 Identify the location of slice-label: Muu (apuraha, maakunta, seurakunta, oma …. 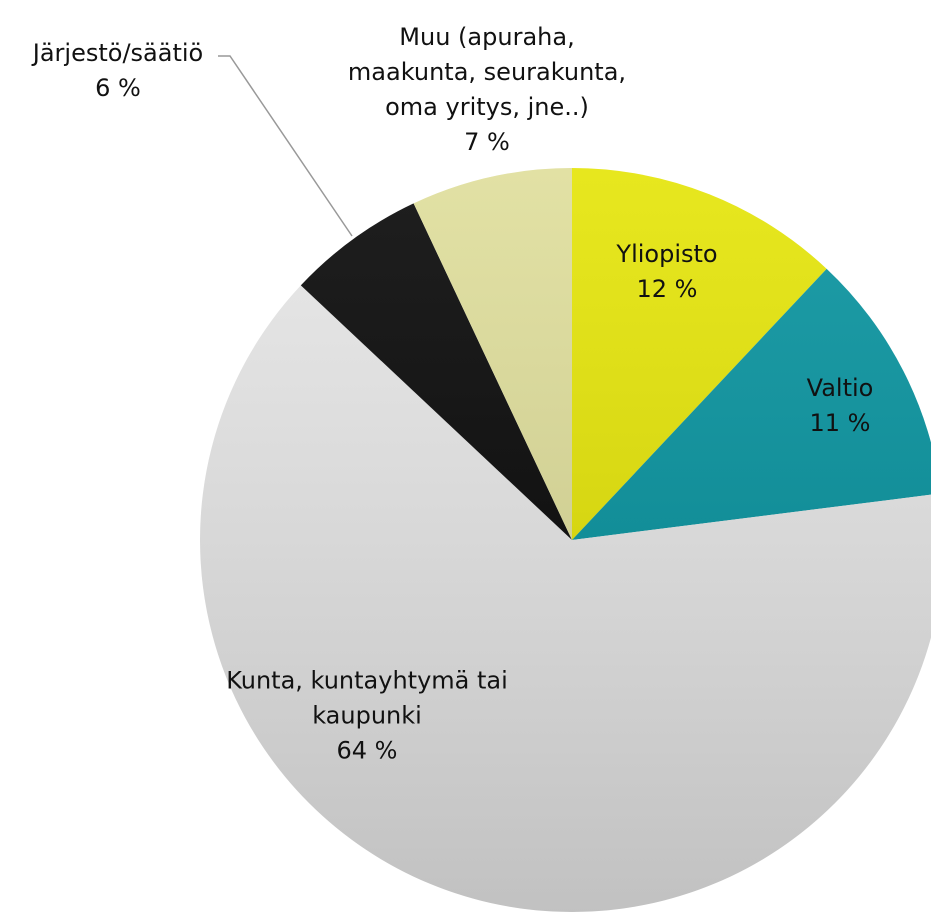
(487, 90).